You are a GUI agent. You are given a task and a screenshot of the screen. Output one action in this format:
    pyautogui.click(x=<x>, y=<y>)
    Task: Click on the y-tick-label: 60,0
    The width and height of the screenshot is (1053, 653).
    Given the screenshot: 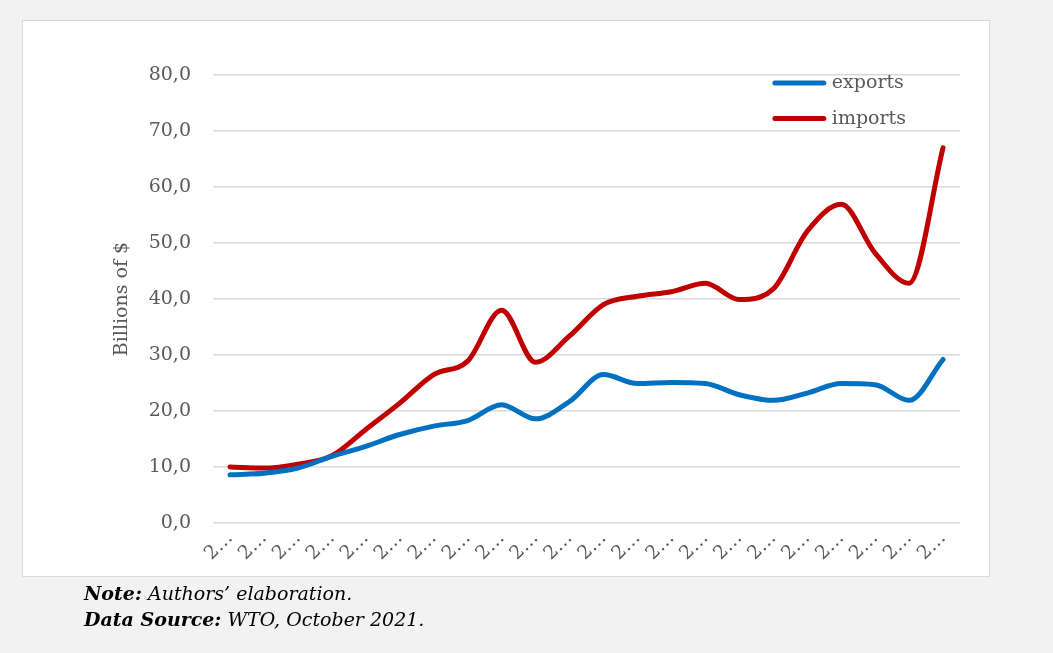 What is the action you would take?
    pyautogui.click(x=169, y=184)
    